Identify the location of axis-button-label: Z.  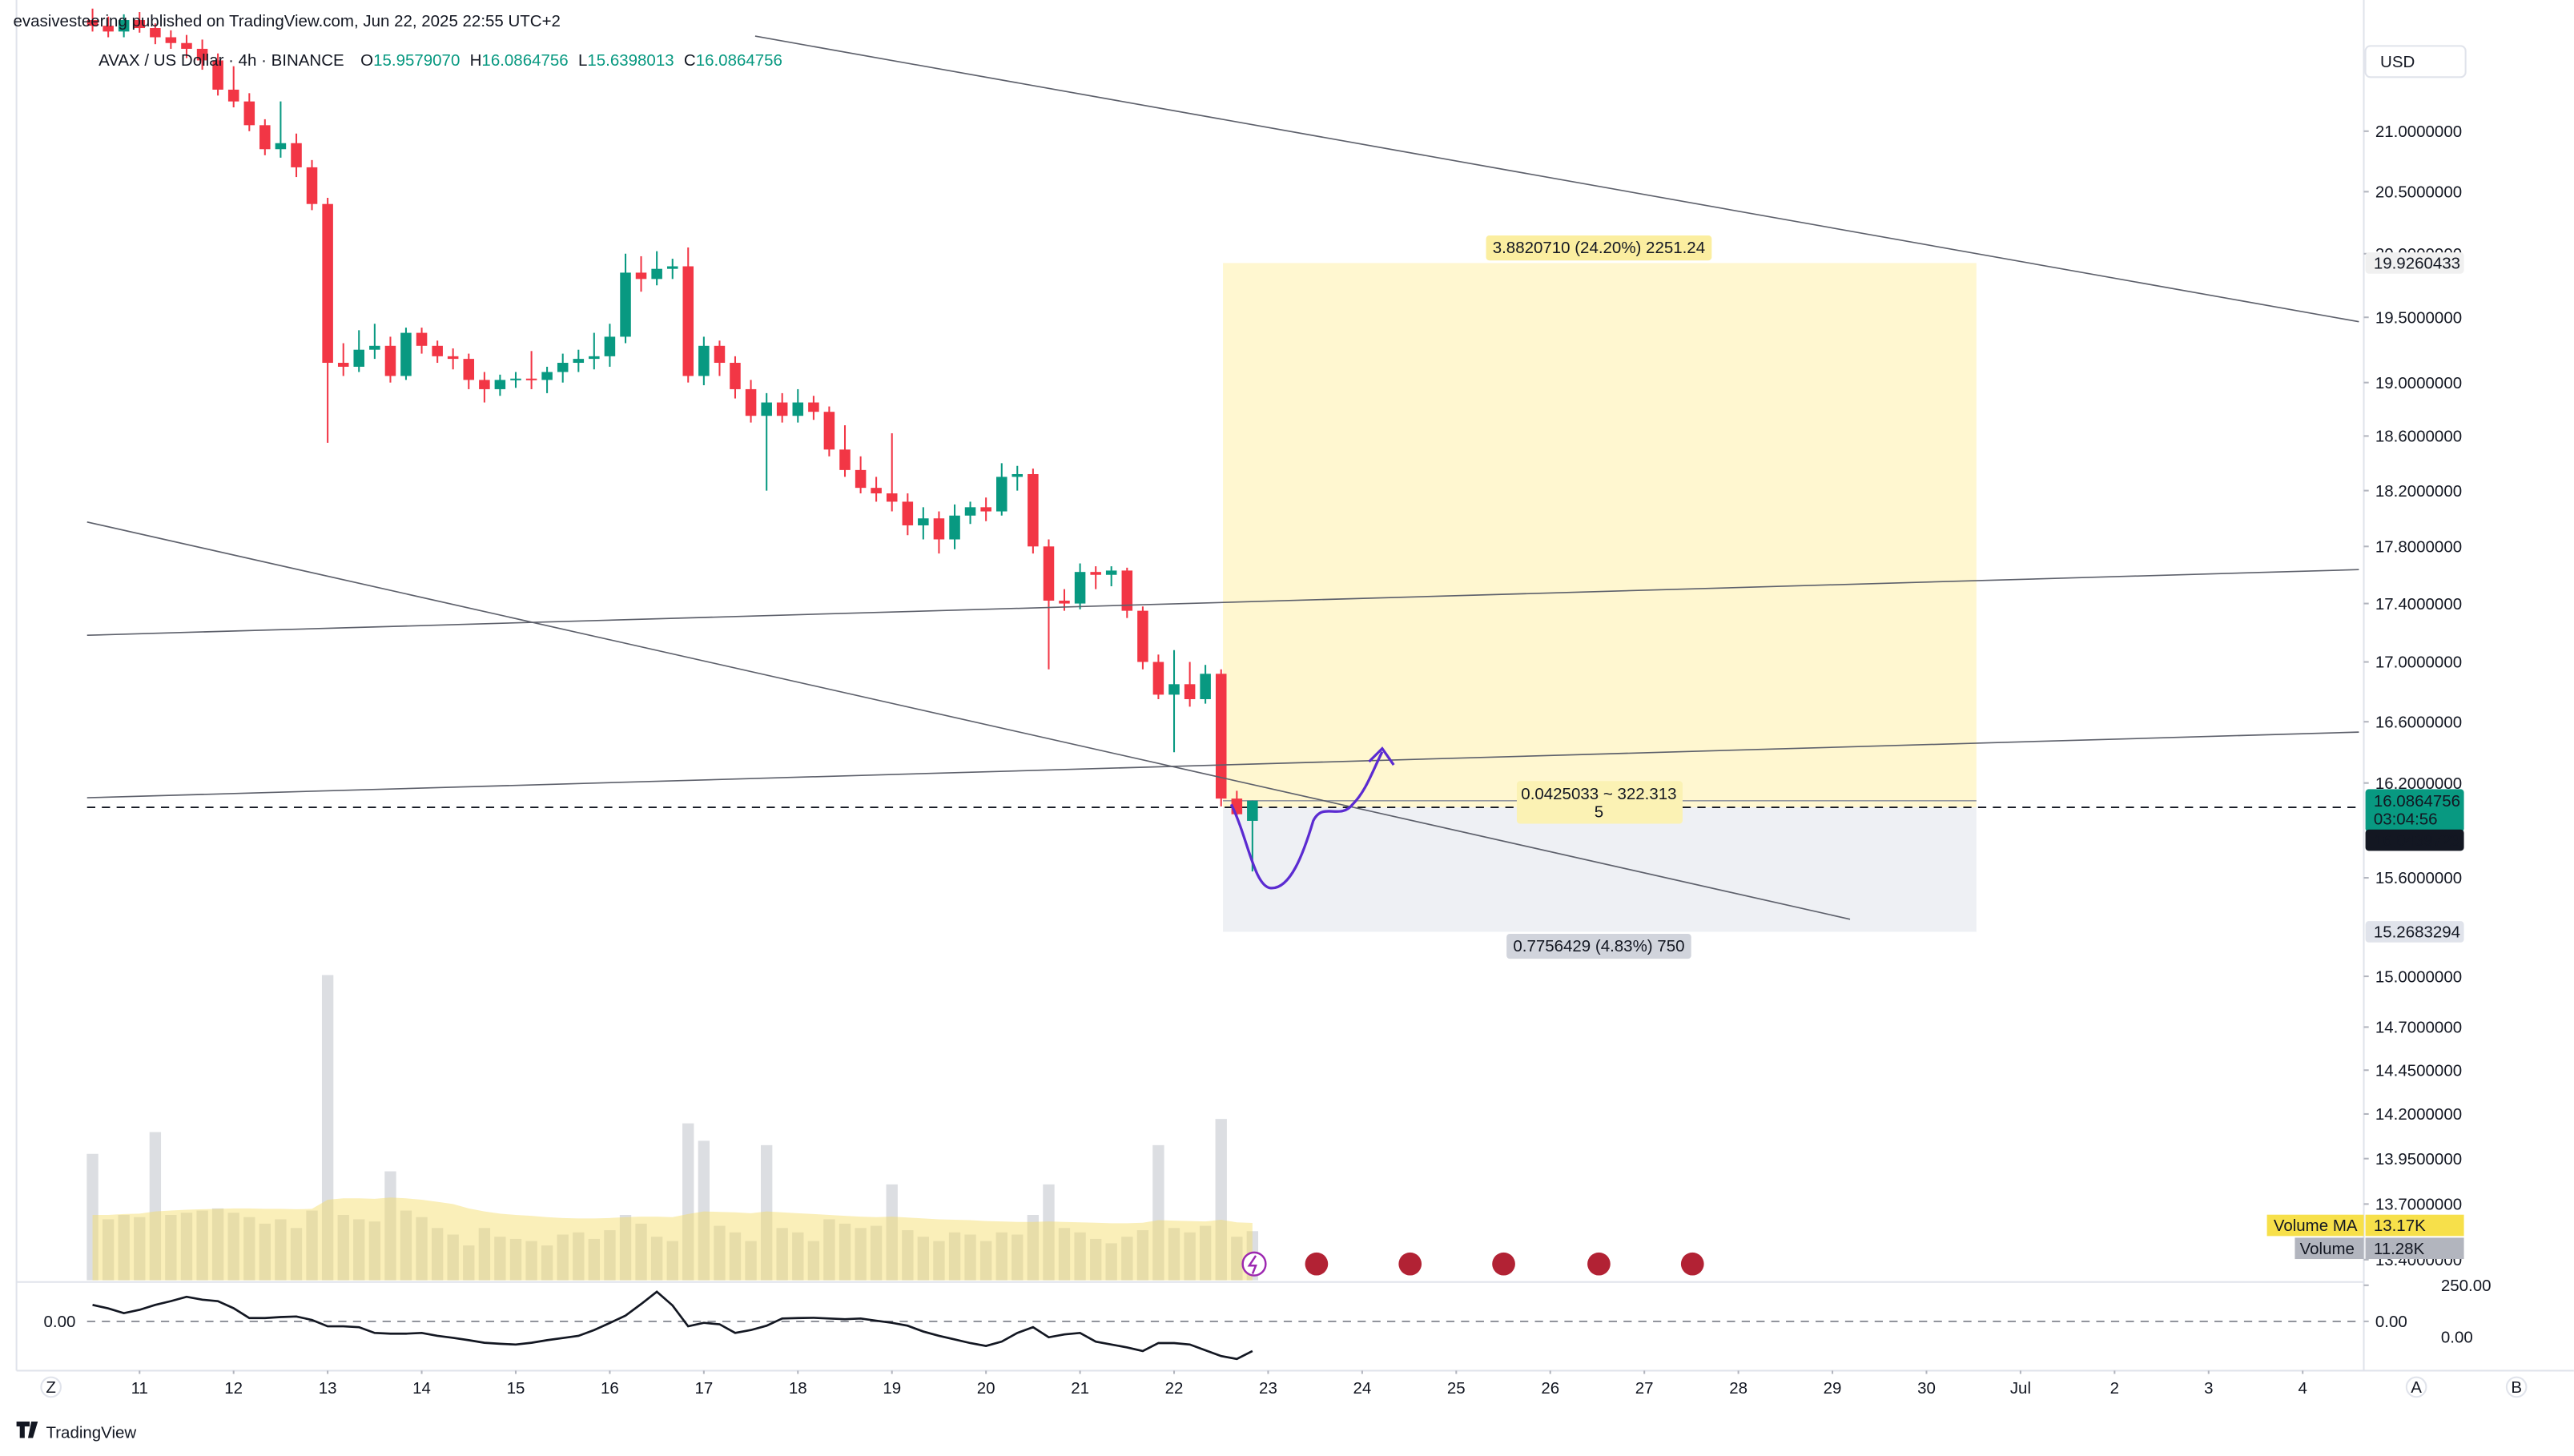
(51, 1387).